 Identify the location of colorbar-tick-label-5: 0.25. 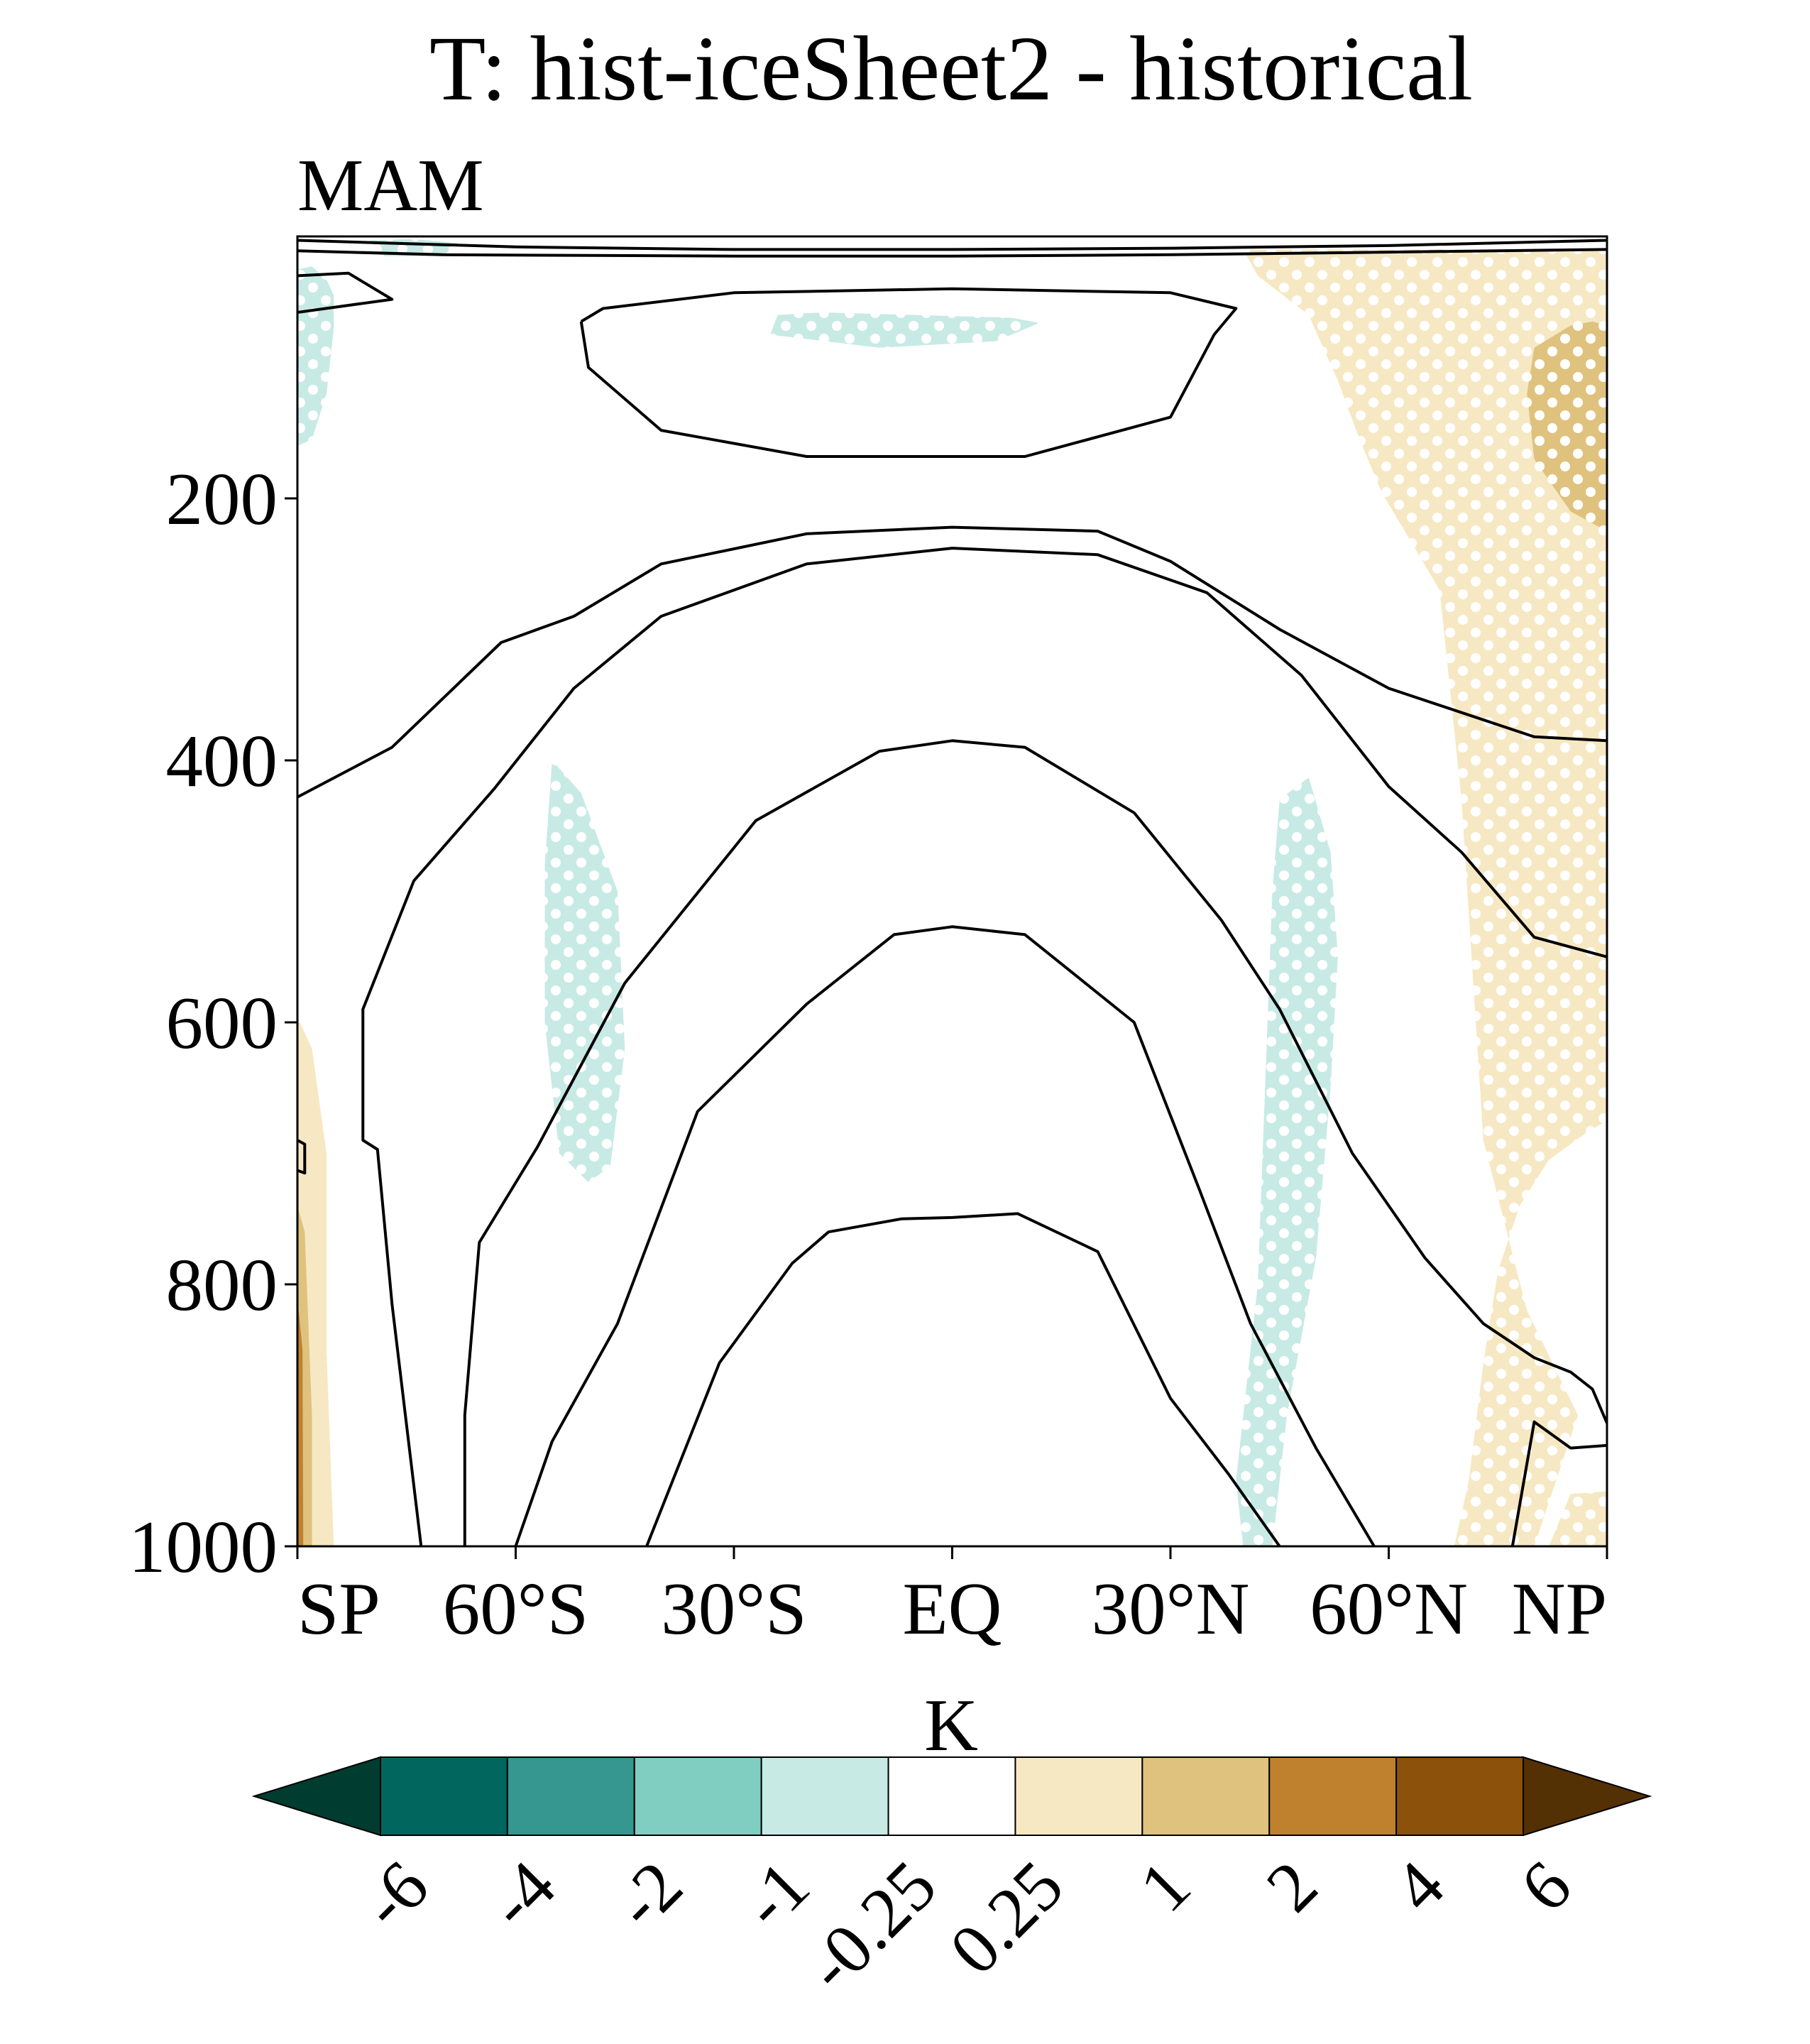
(1007, 1917).